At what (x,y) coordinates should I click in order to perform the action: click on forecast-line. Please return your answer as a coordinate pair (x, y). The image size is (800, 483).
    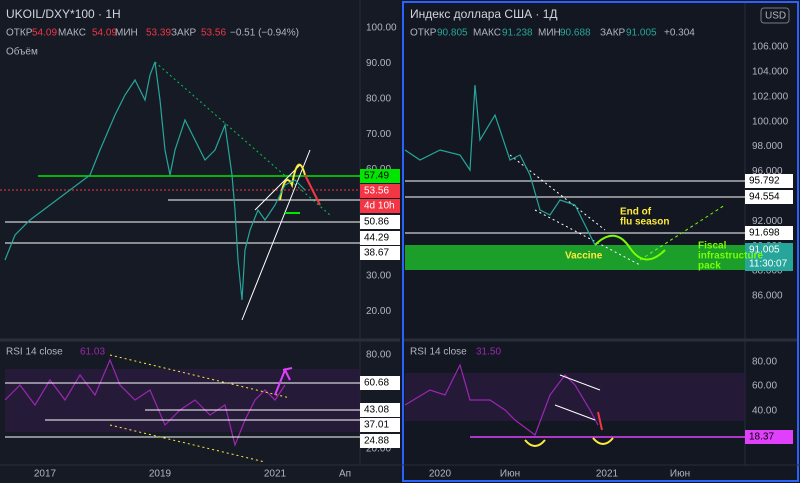
    Looking at the image, I should click on (682, 232).